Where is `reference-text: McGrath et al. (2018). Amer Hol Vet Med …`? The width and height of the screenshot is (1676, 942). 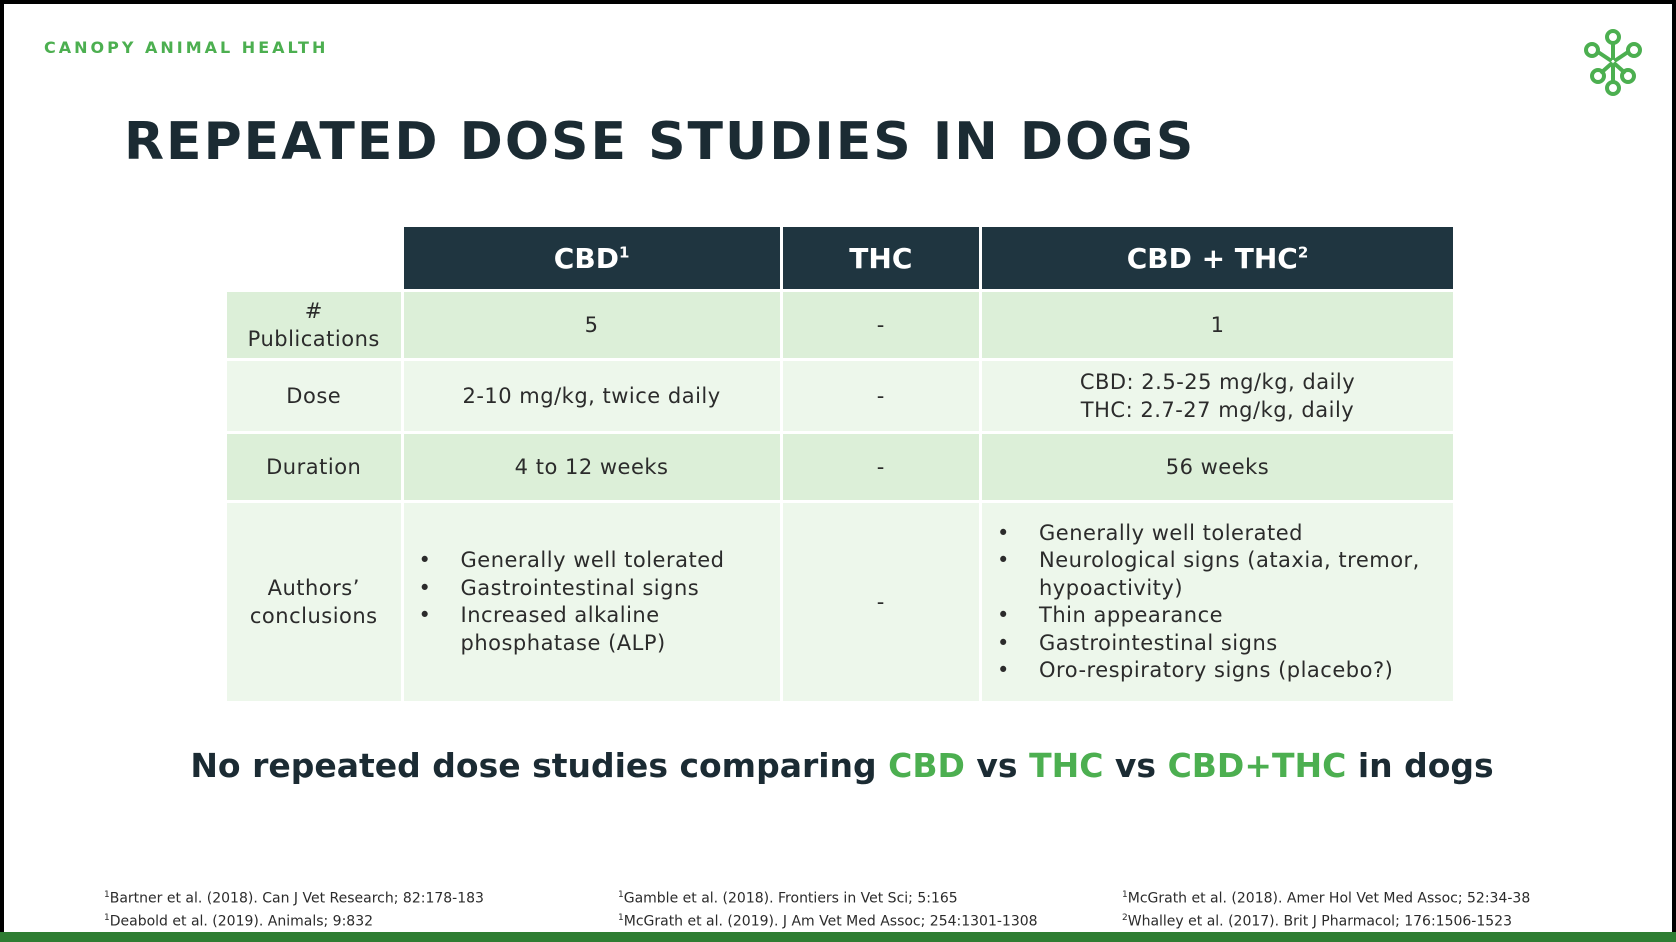
reference-text: McGrath et al. (2018). Amer Hol Vet Med … is located at coordinates (1329, 898).